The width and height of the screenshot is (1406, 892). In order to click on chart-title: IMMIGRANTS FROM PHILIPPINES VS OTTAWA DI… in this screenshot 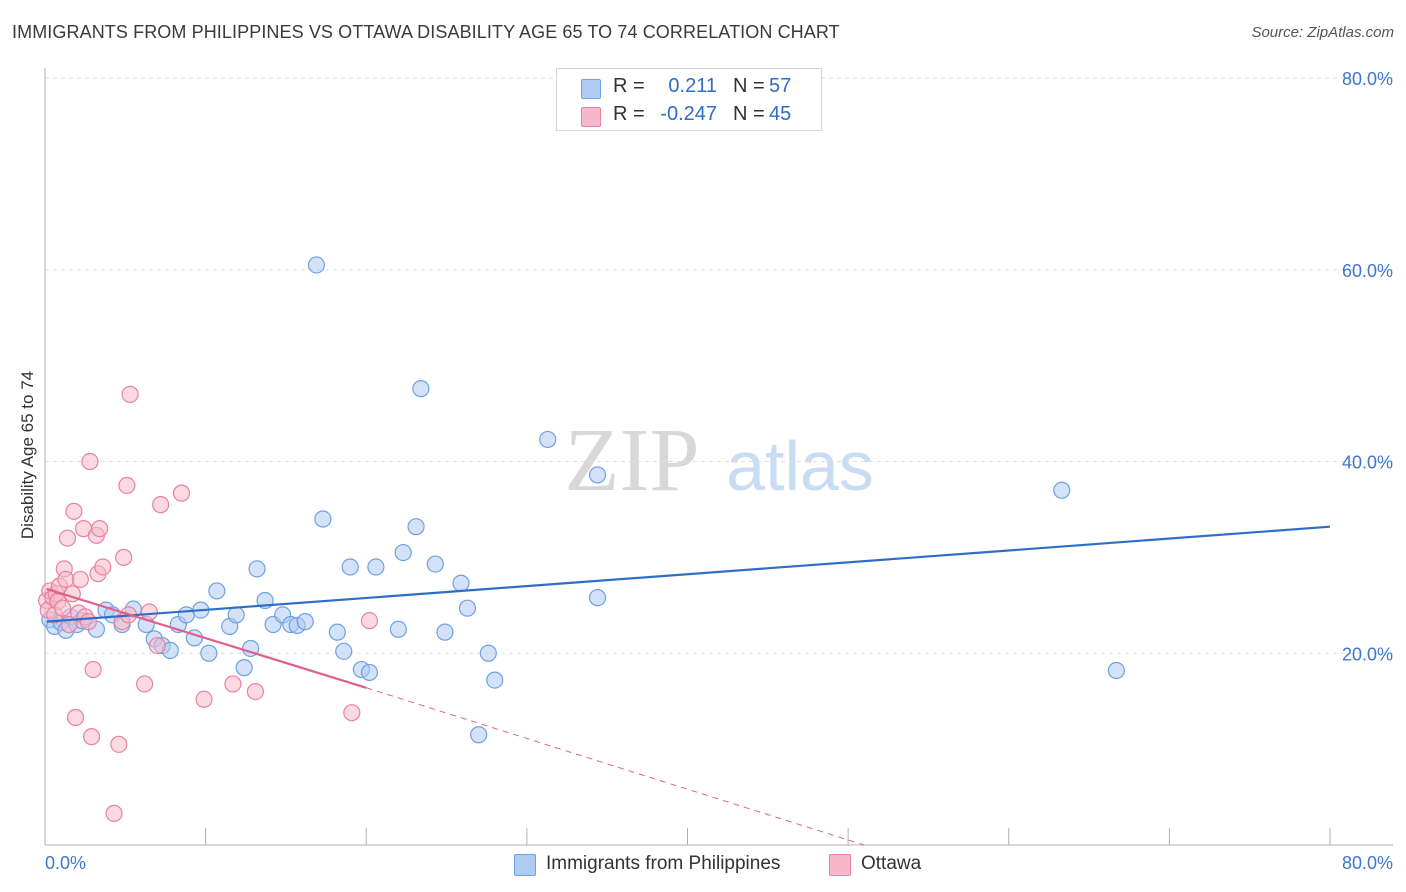, I will do `click(426, 32)`.